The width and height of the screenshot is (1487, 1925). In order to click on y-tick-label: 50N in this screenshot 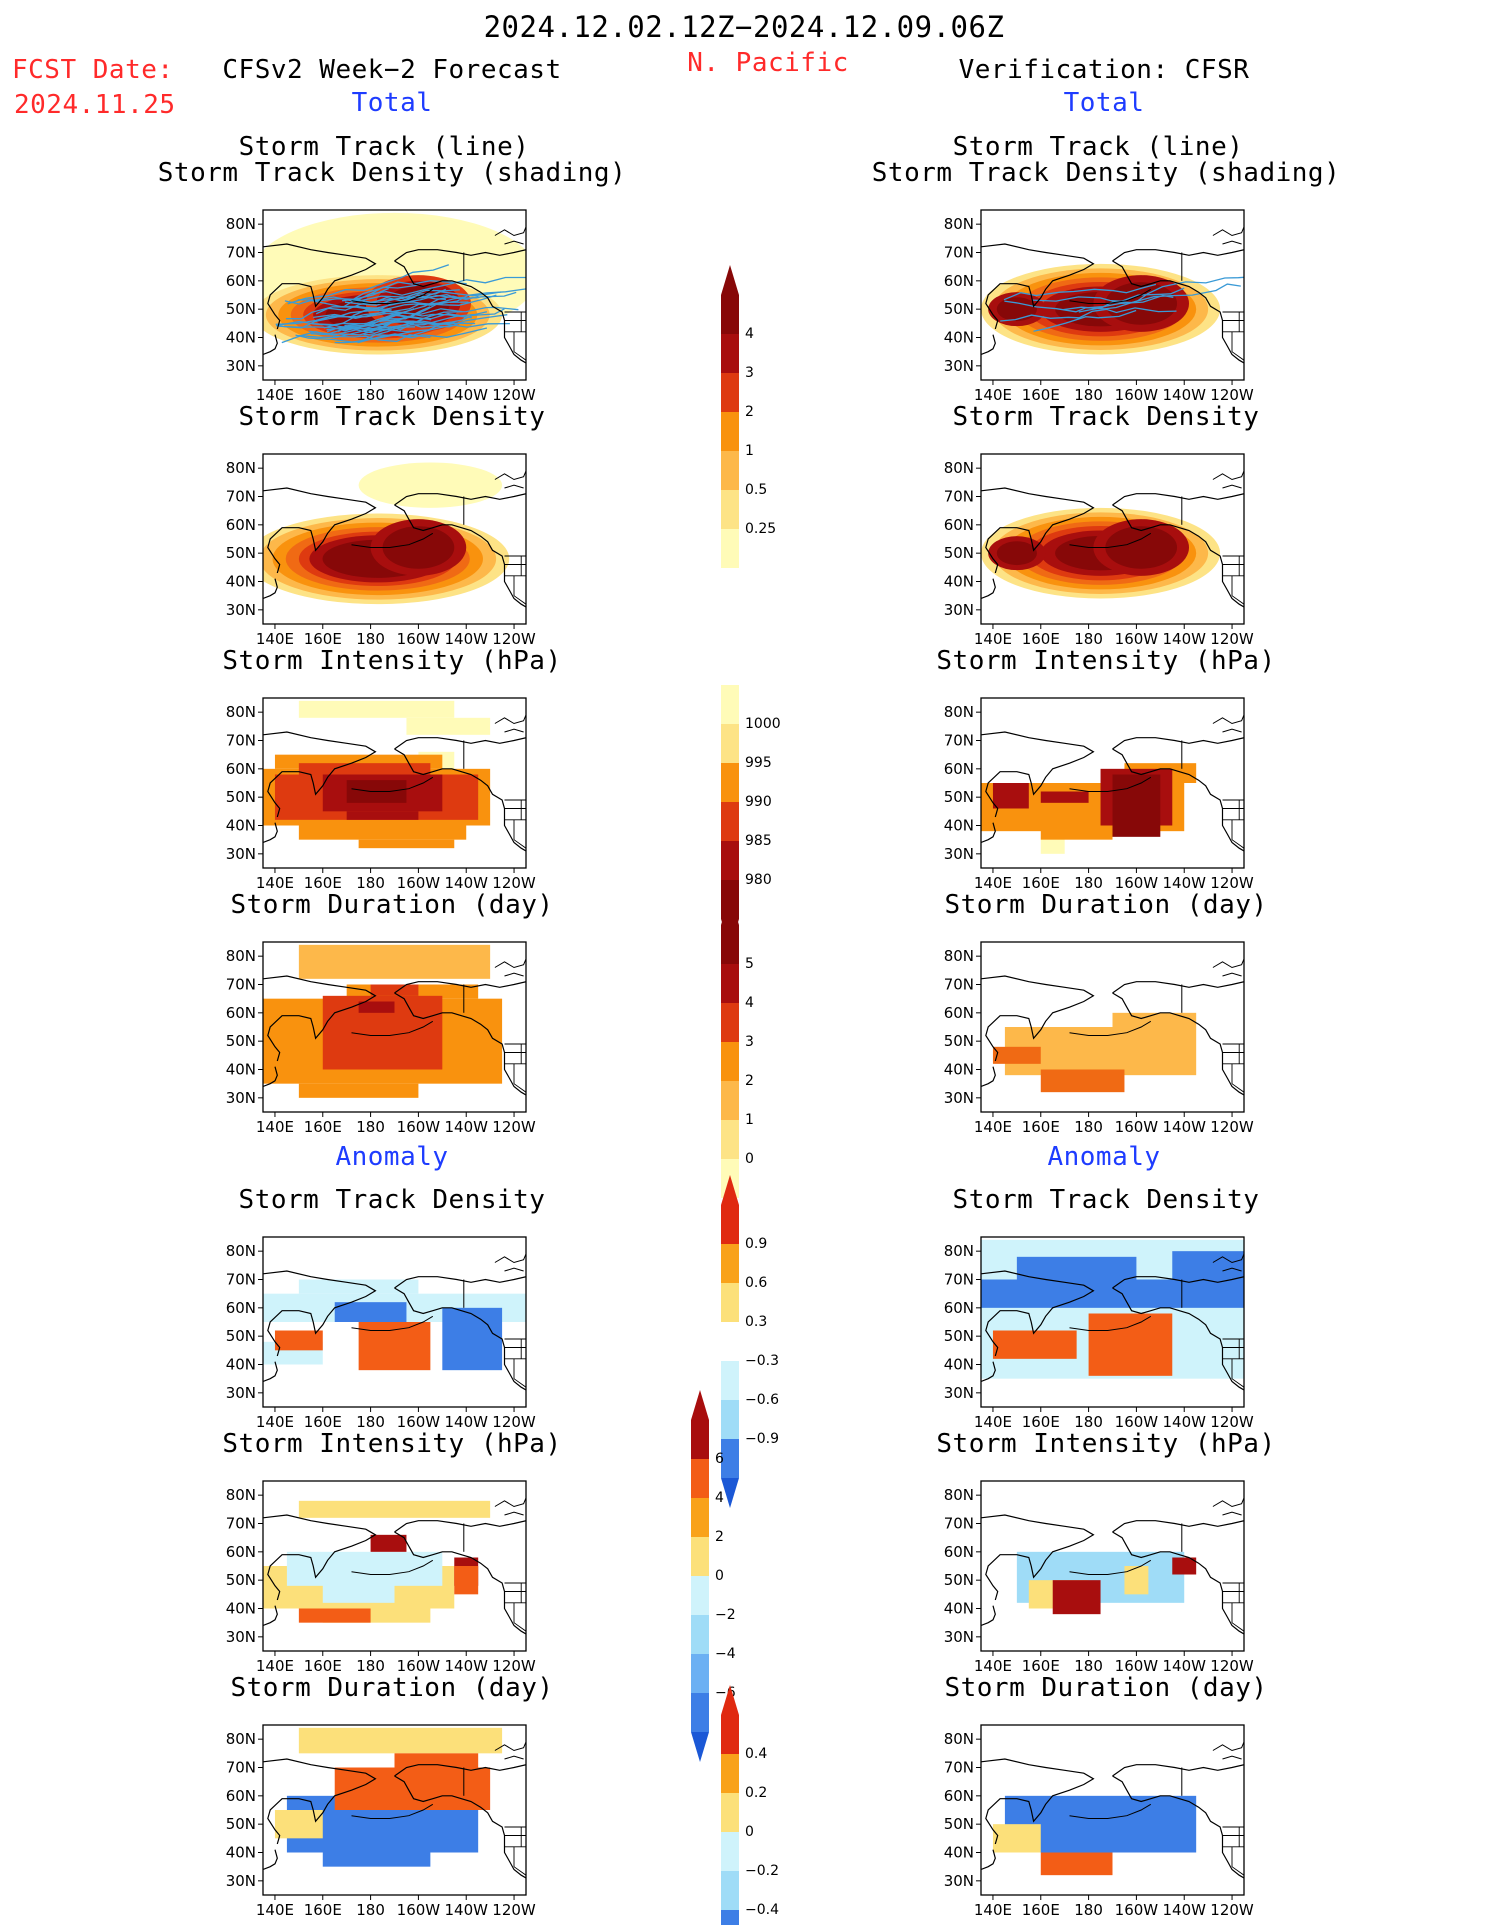, I will do `click(241, 1336)`.